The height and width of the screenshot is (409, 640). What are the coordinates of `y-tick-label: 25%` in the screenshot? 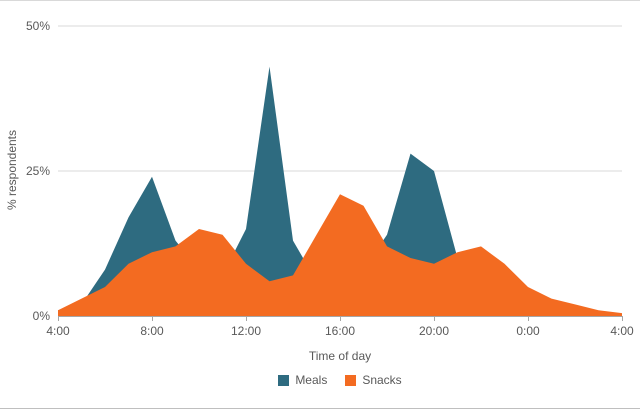 It's located at (37, 171).